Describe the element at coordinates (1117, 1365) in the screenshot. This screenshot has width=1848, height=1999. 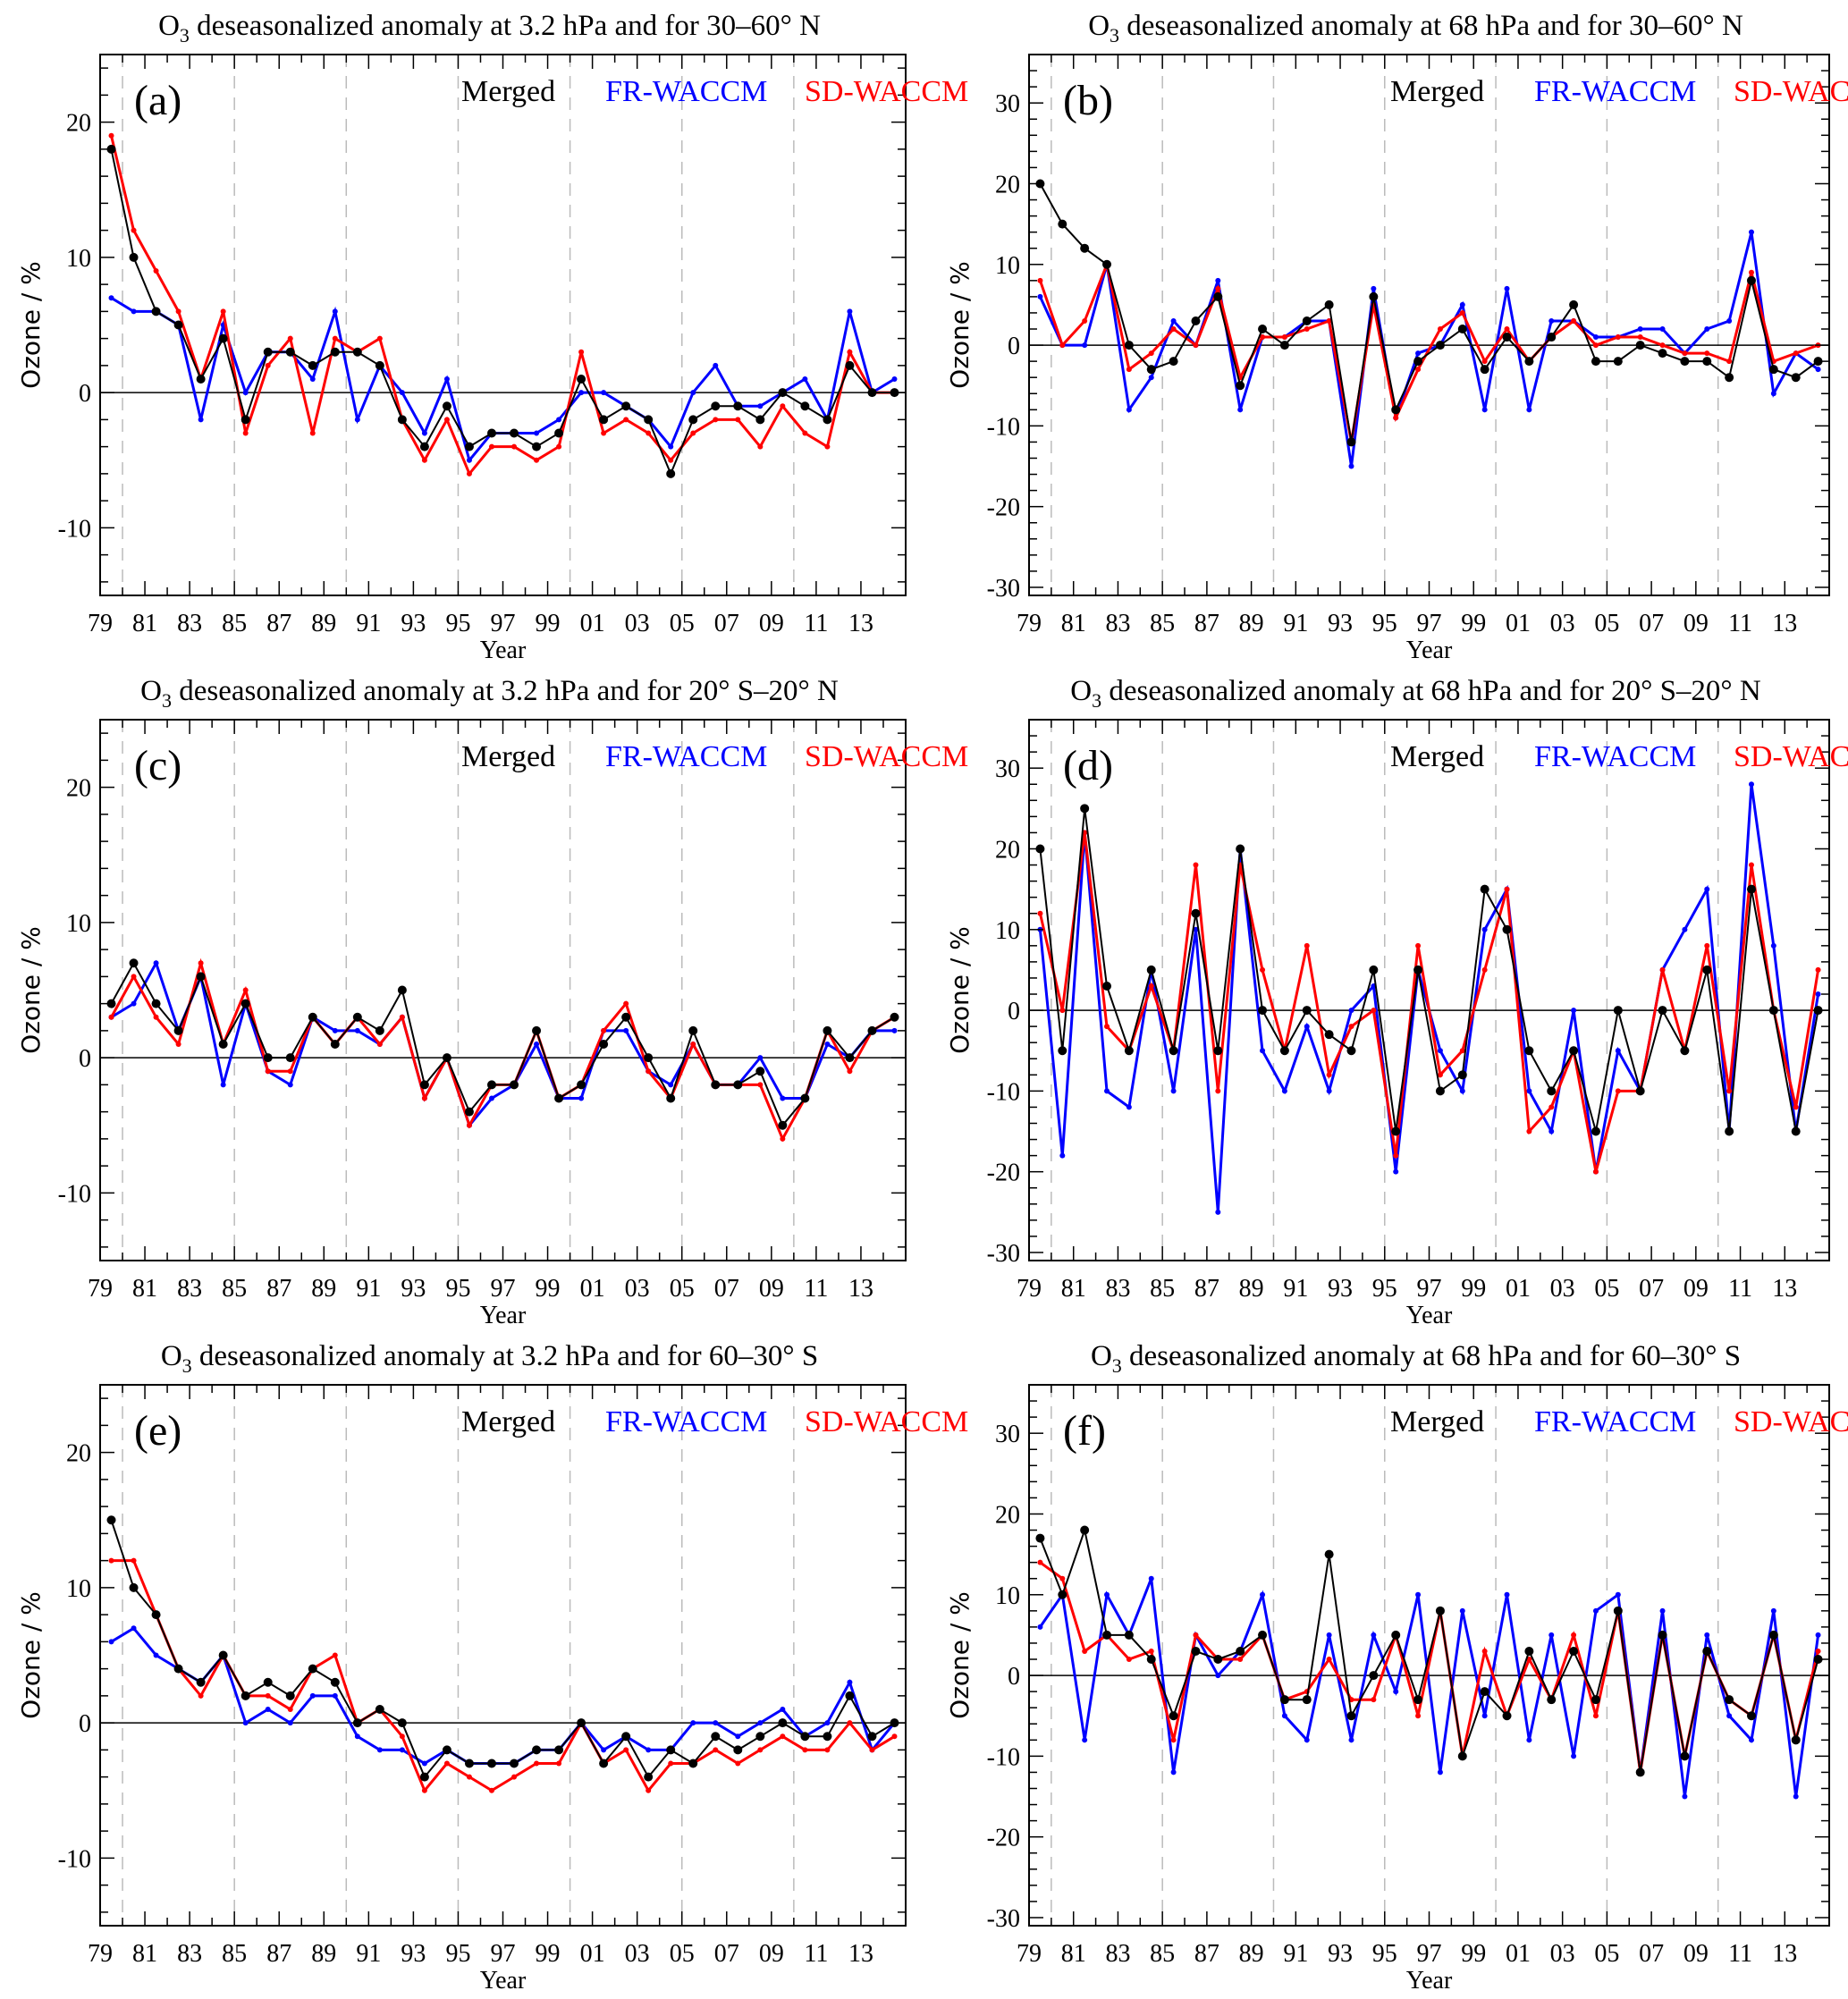
I see `title-subscript: 3` at that location.